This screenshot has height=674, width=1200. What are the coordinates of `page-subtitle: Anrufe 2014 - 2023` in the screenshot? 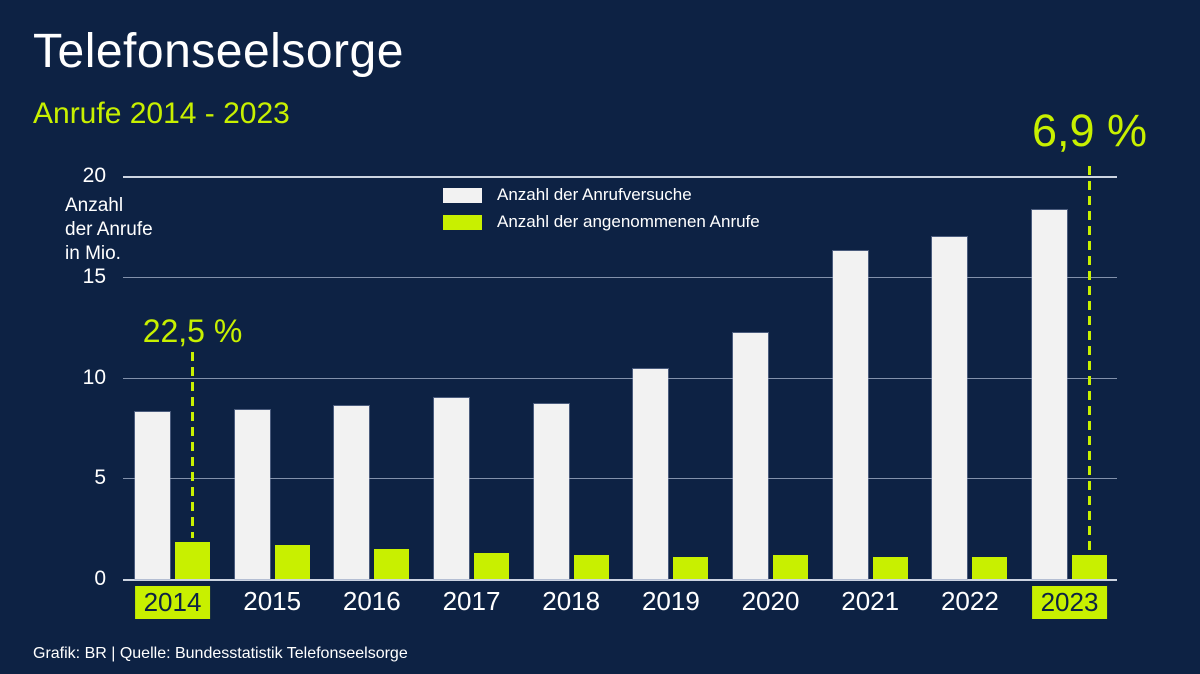 It's located at (161, 113).